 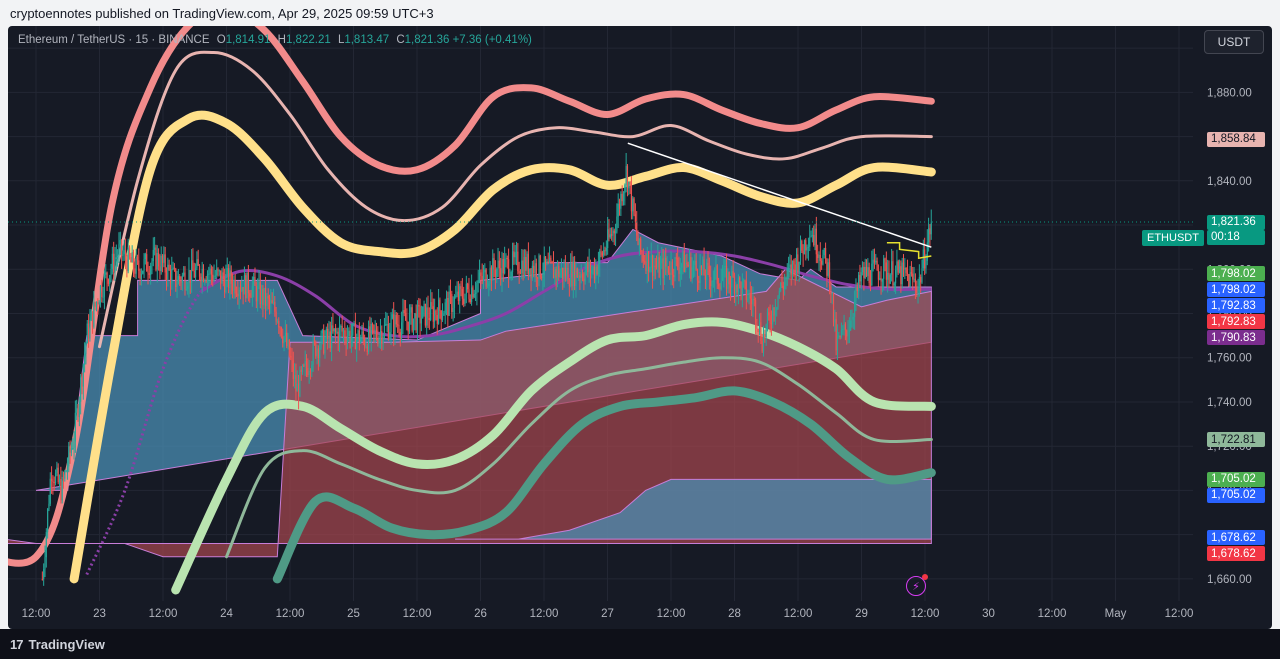 What do you see at coordinates (917, 585) in the screenshot?
I see `lightning-icon: ⚡` at bounding box center [917, 585].